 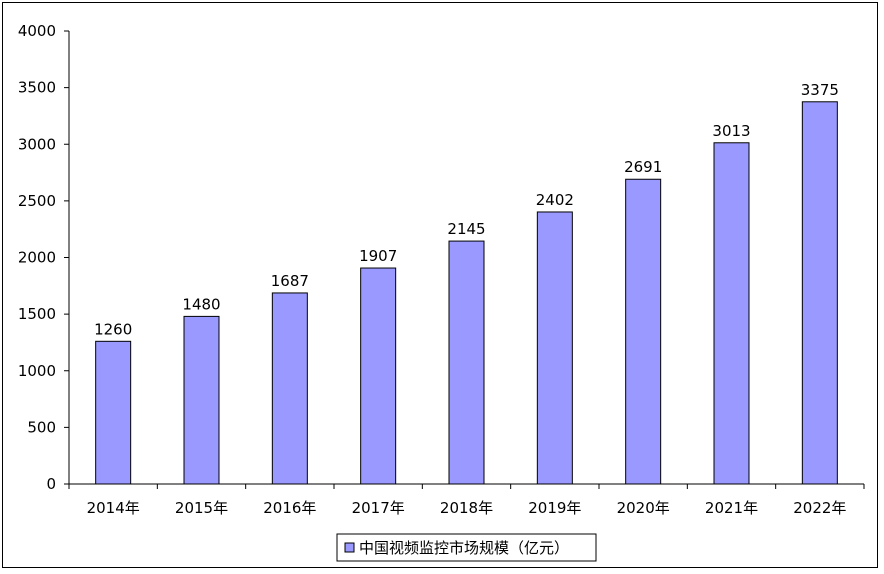 What do you see at coordinates (820, 90) in the screenshot?
I see `data-label: 3375` at bounding box center [820, 90].